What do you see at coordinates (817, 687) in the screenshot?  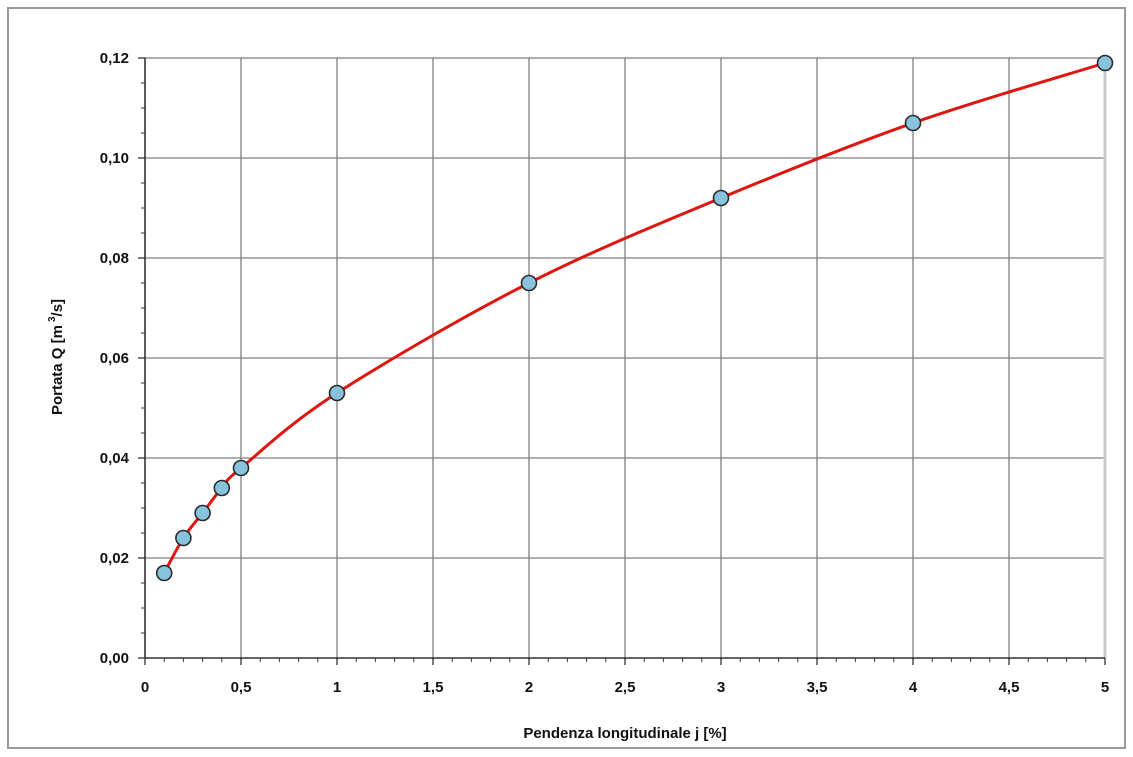 I see `x-tick-label: 3,5` at bounding box center [817, 687].